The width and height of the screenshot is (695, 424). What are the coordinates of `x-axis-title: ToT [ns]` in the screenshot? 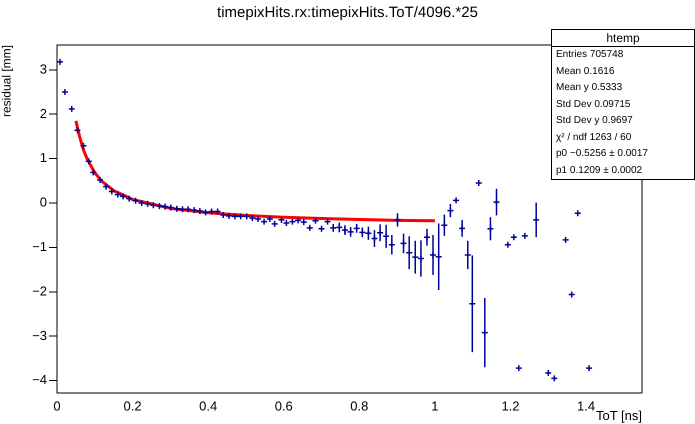 It's located at (619, 415).